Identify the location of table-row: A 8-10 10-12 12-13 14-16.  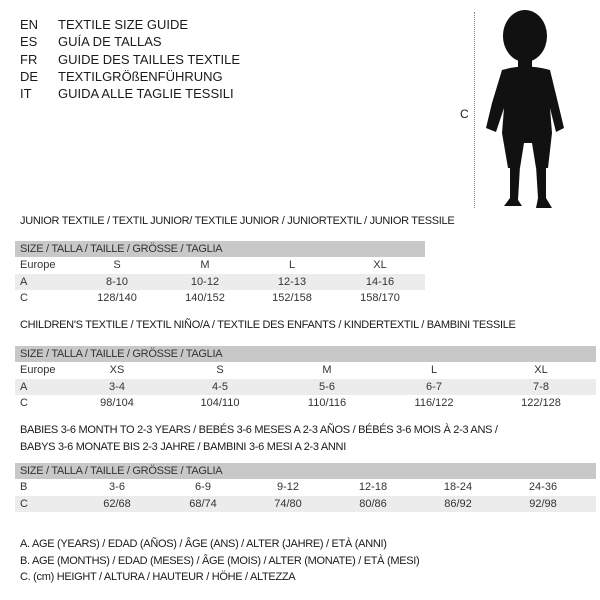
(220, 281).